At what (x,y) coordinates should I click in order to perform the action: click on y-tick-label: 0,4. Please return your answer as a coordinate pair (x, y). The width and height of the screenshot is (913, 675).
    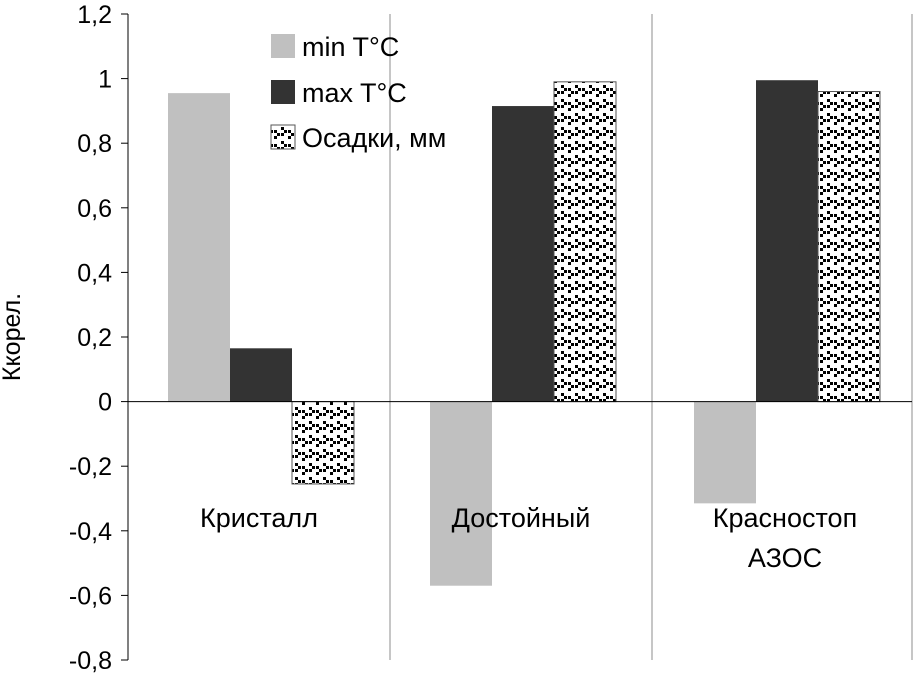
    Looking at the image, I should click on (94, 273).